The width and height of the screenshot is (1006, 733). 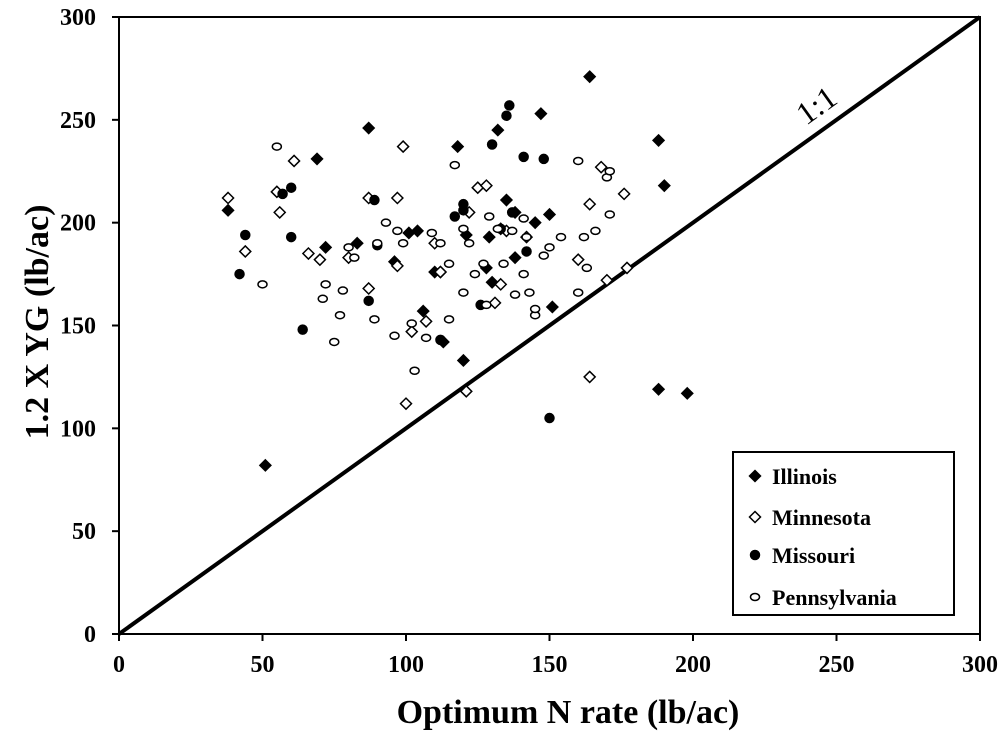 I want to click on legend-box, so click(x=843, y=533).